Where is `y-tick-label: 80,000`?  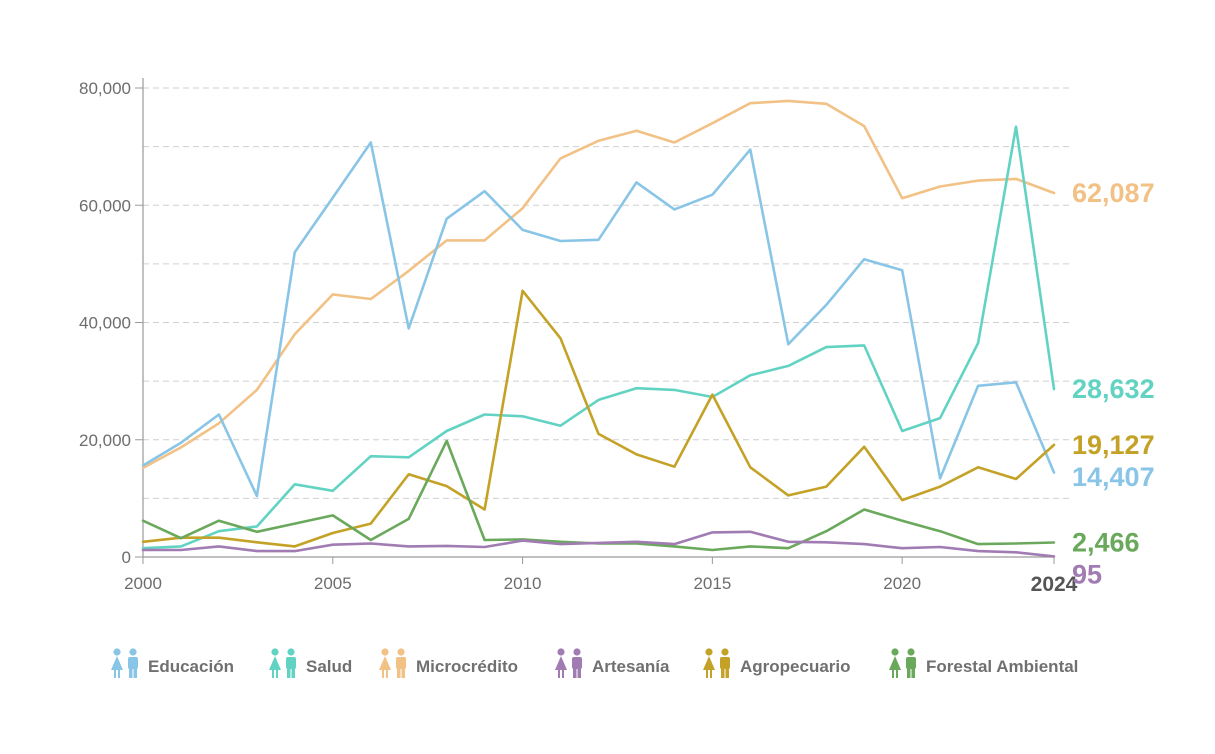 y-tick-label: 80,000 is located at coordinates (105, 88).